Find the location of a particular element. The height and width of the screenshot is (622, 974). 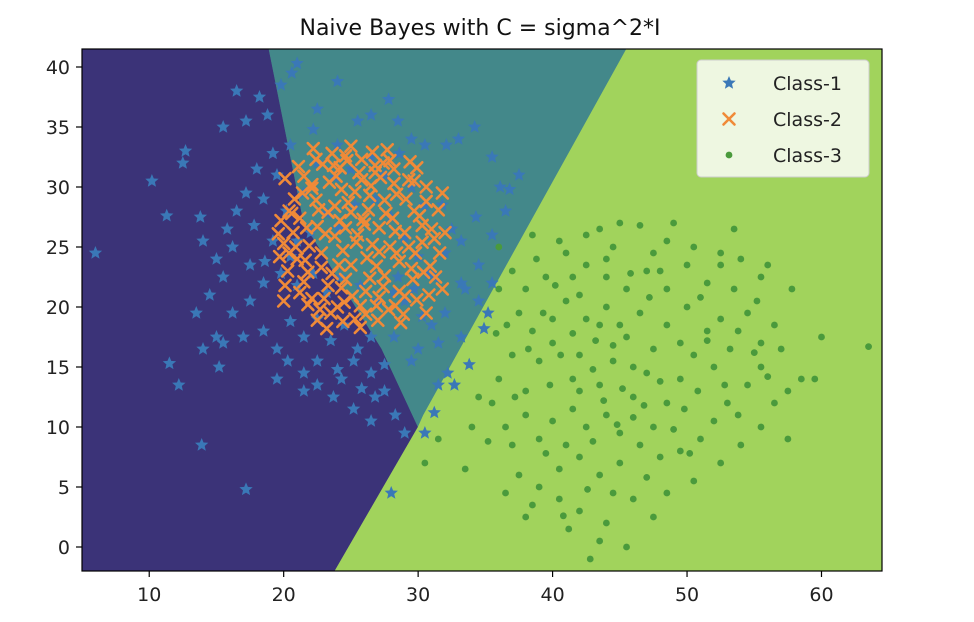

y-tick-label: 5 is located at coordinates (64, 488).